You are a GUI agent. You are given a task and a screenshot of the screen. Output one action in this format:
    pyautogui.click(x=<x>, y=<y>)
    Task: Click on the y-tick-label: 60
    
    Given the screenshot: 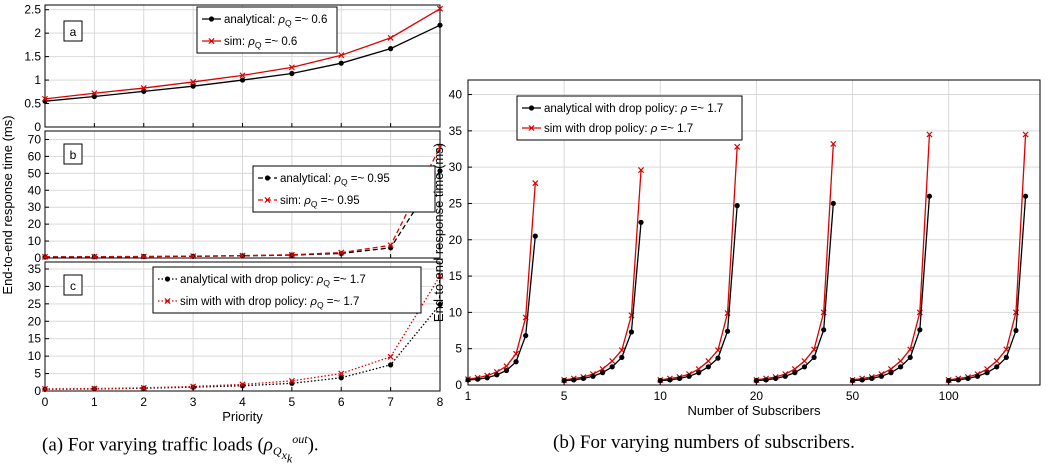 What is the action you would take?
    pyautogui.click(x=35, y=156)
    